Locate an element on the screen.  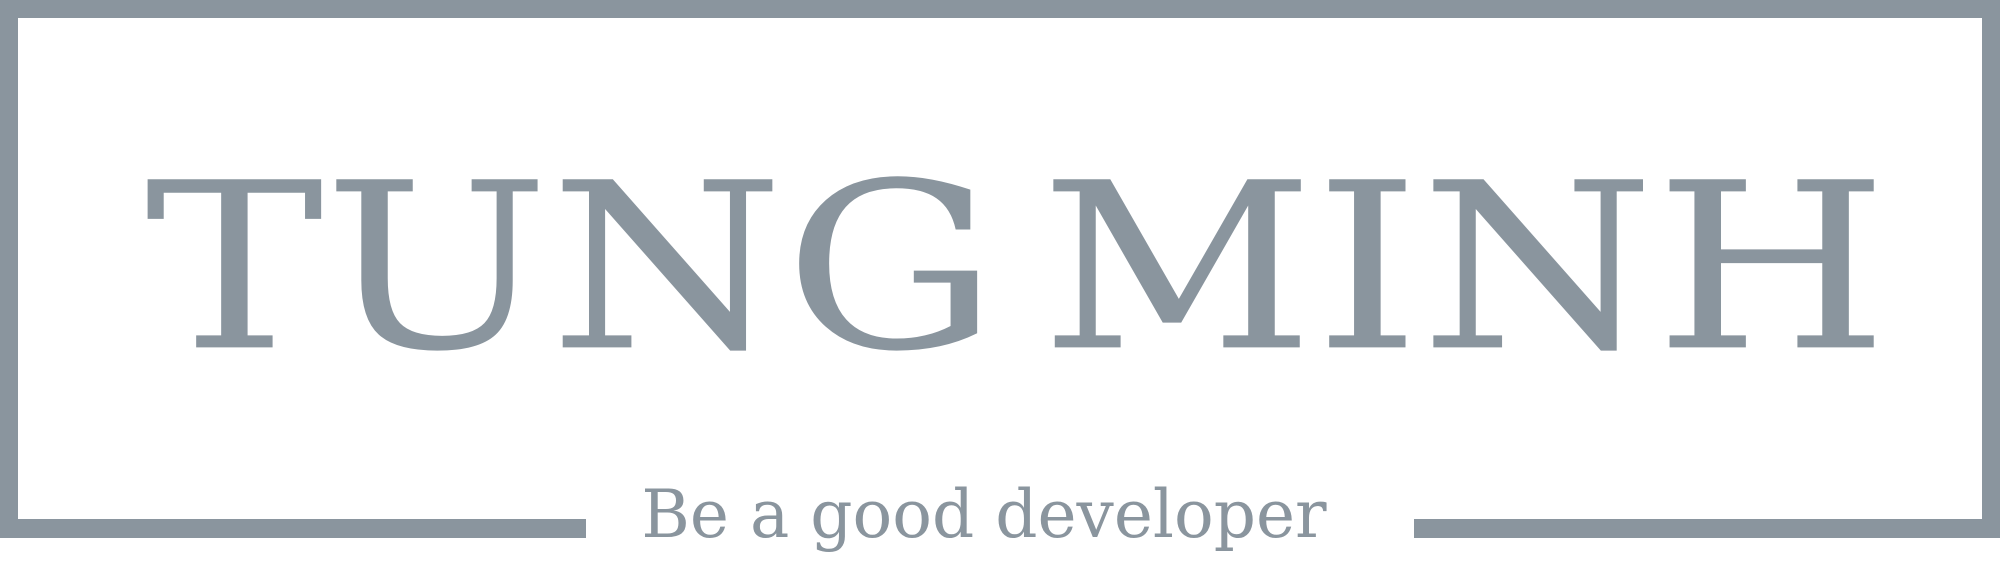
frame-right-border is located at coordinates (1991, 269).